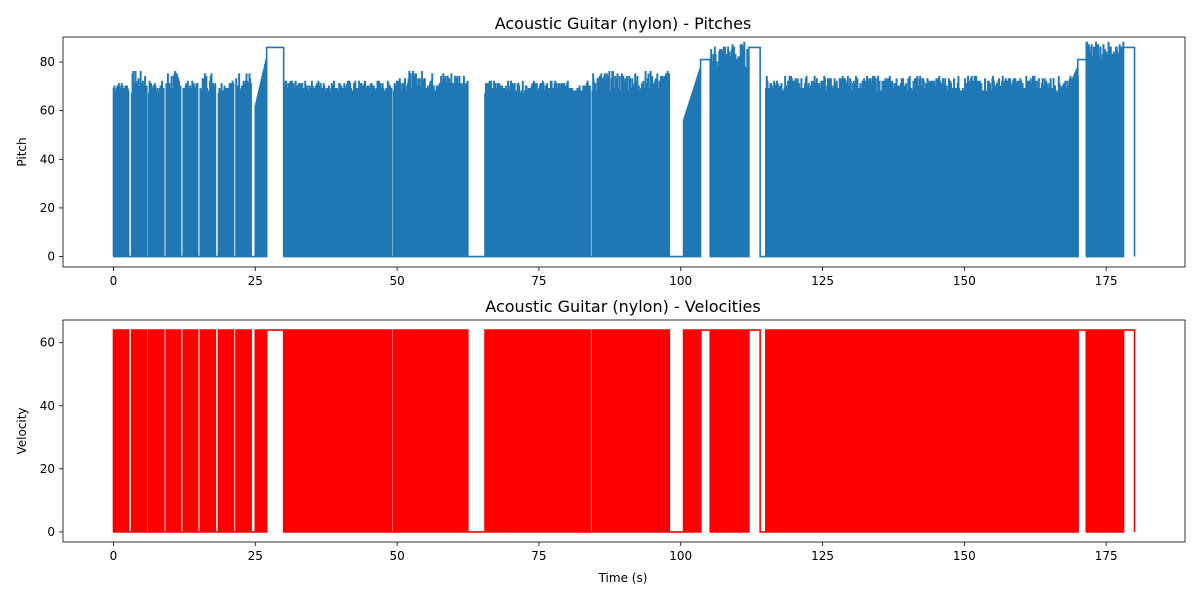  Describe the element at coordinates (538, 556) in the screenshot. I see `velocity-x-tick-label: 75` at that location.